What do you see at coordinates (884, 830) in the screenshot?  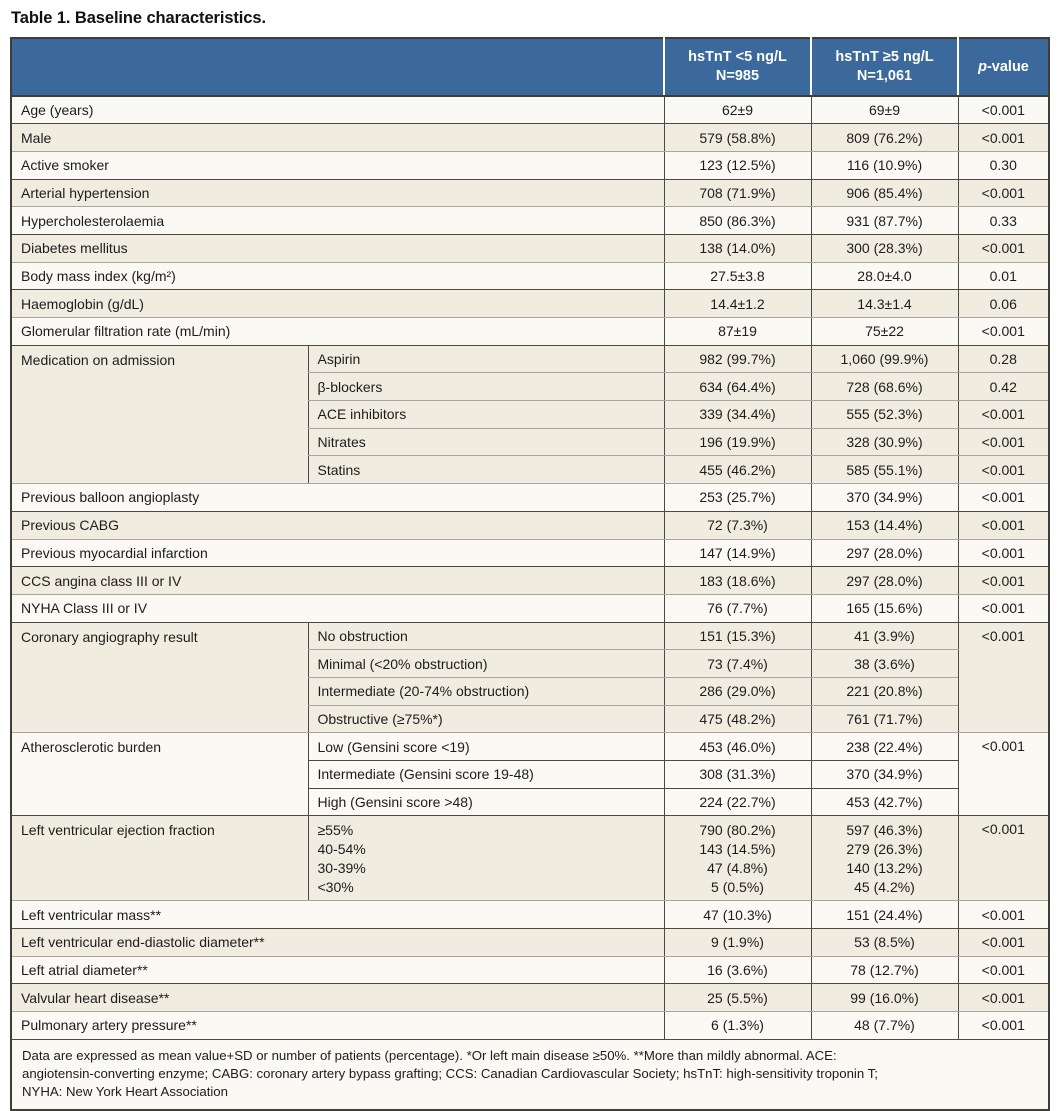 I see `value-high-line-1: 597 (46.3%)` at bounding box center [884, 830].